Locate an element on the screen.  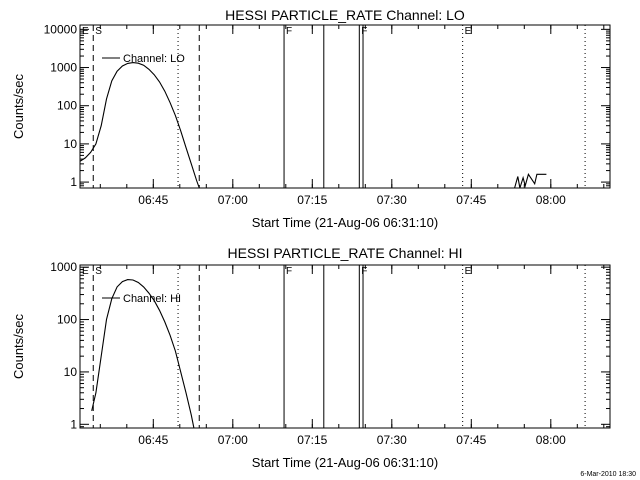
legend-label: Channel: LO is located at coordinates (154, 59).